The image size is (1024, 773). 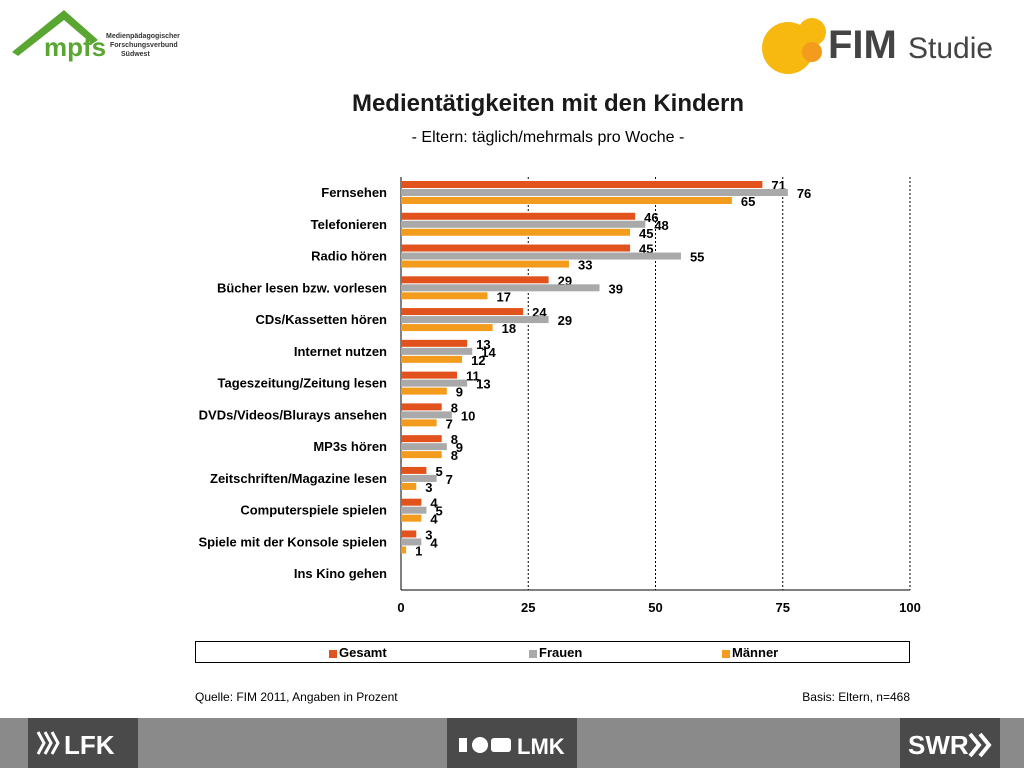 I want to click on chart-title: Medientätigkeiten mit den Kindern, so click(x=548, y=103).